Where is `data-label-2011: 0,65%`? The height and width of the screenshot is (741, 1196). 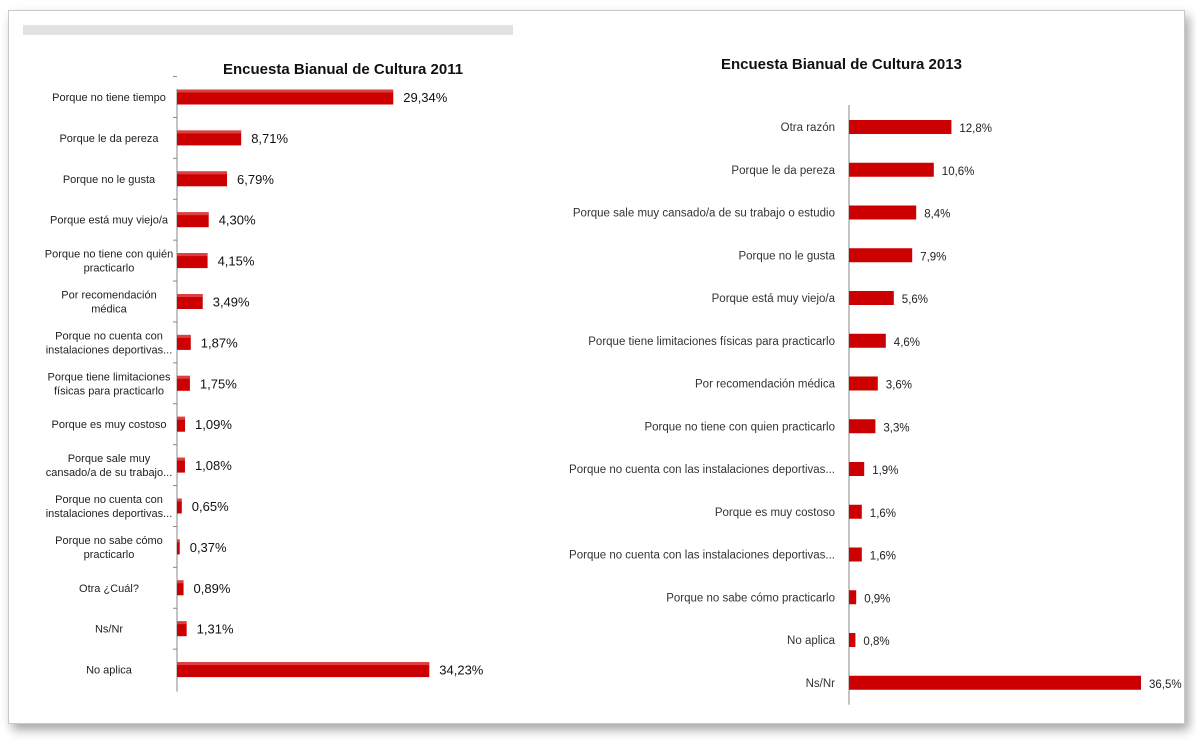
data-label-2011: 0,65% is located at coordinates (210, 506).